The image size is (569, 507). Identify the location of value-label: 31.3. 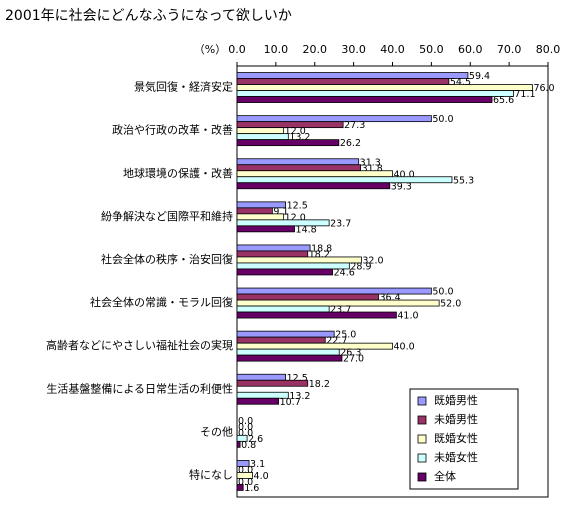
(370, 162).